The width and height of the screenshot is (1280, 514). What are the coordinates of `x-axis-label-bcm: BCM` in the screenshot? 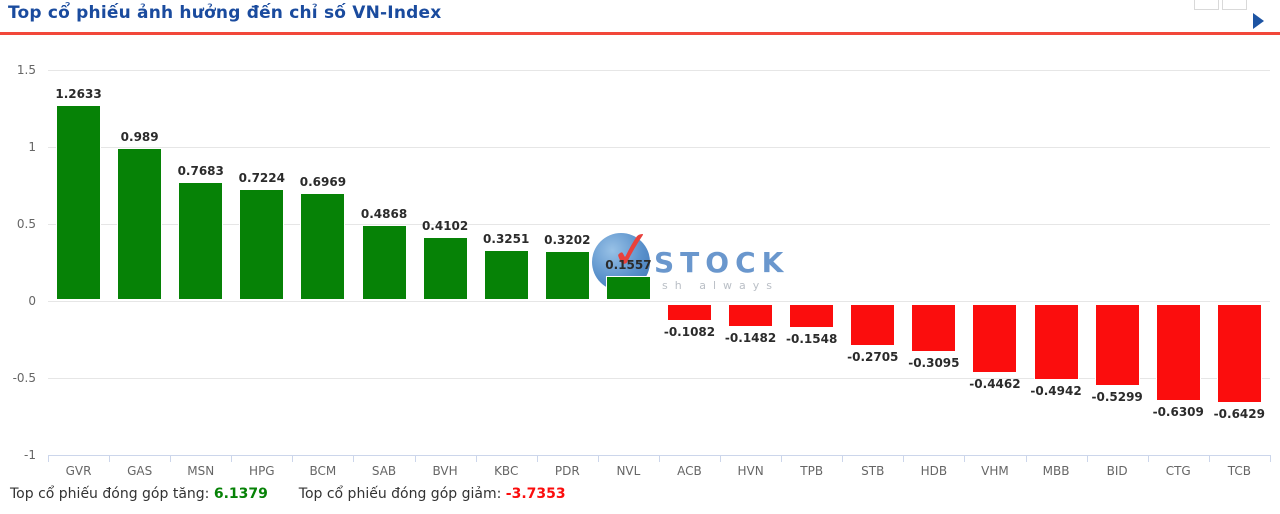 It's located at (323, 469).